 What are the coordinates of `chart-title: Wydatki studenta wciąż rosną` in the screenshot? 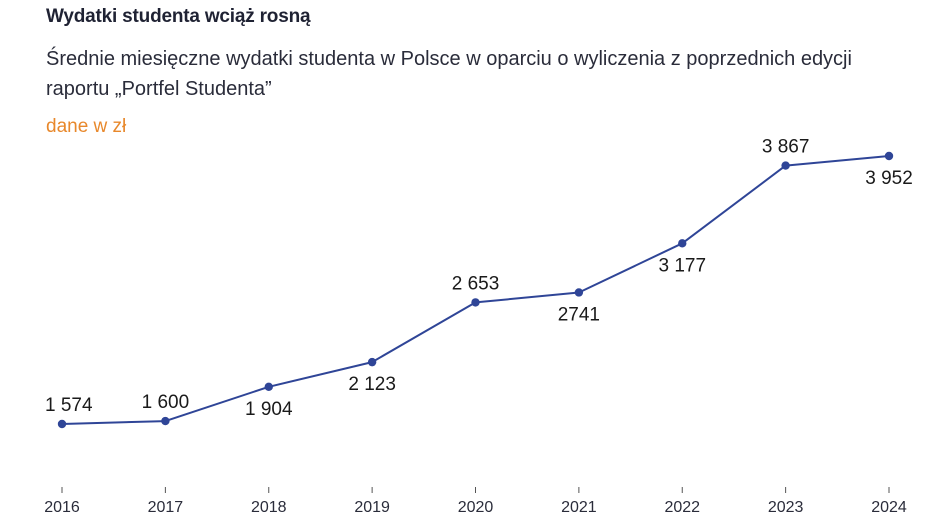 It's located at (178, 16).